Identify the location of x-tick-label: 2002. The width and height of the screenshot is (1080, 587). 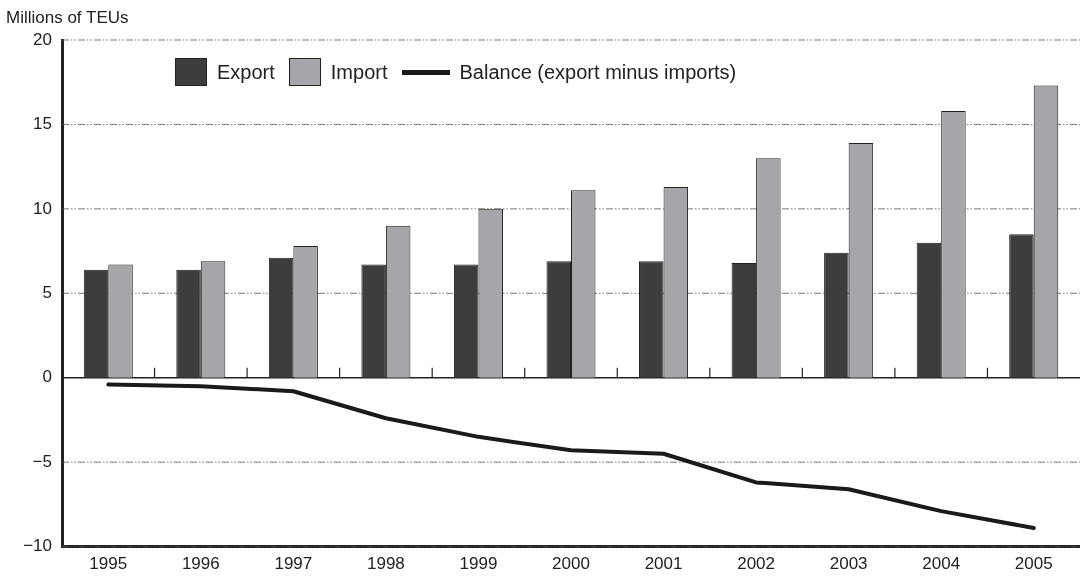
(756, 564).